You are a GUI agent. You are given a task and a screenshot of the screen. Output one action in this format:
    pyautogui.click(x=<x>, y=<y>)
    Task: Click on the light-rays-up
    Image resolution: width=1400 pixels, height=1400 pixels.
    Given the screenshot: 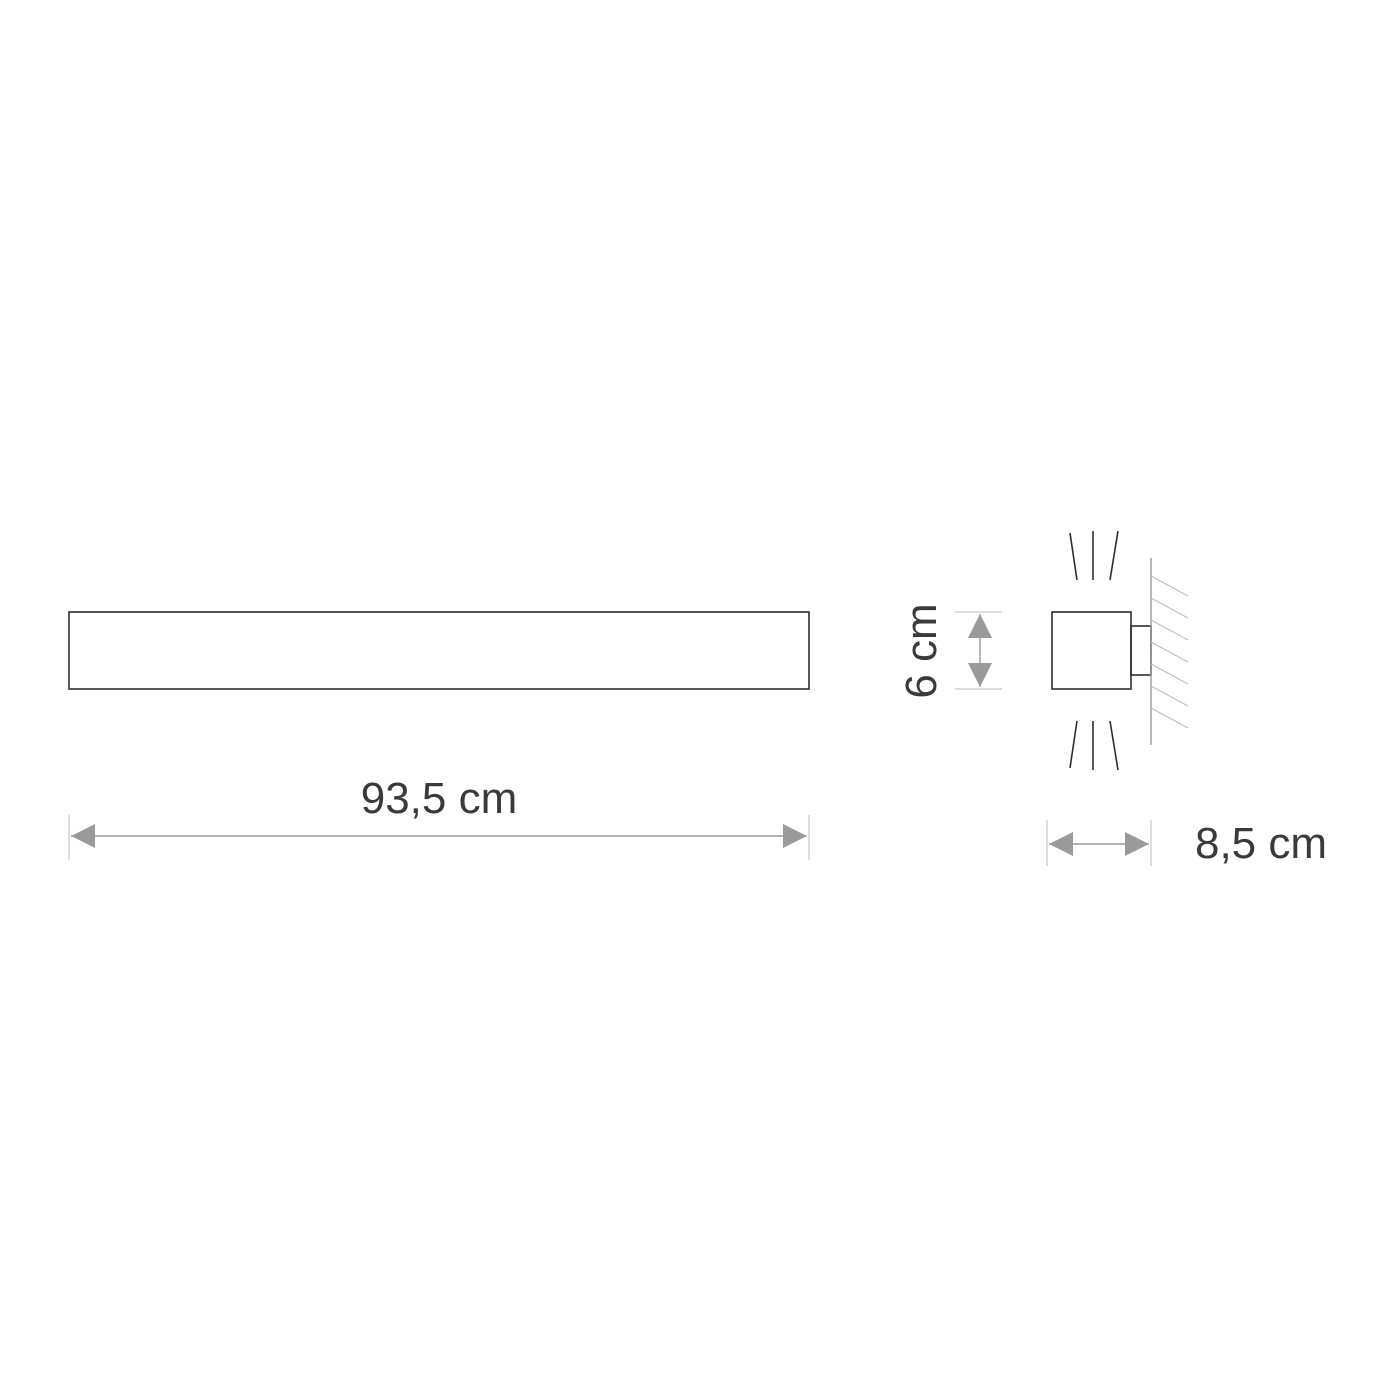 What is the action you would take?
    pyautogui.click(x=1094, y=555)
    